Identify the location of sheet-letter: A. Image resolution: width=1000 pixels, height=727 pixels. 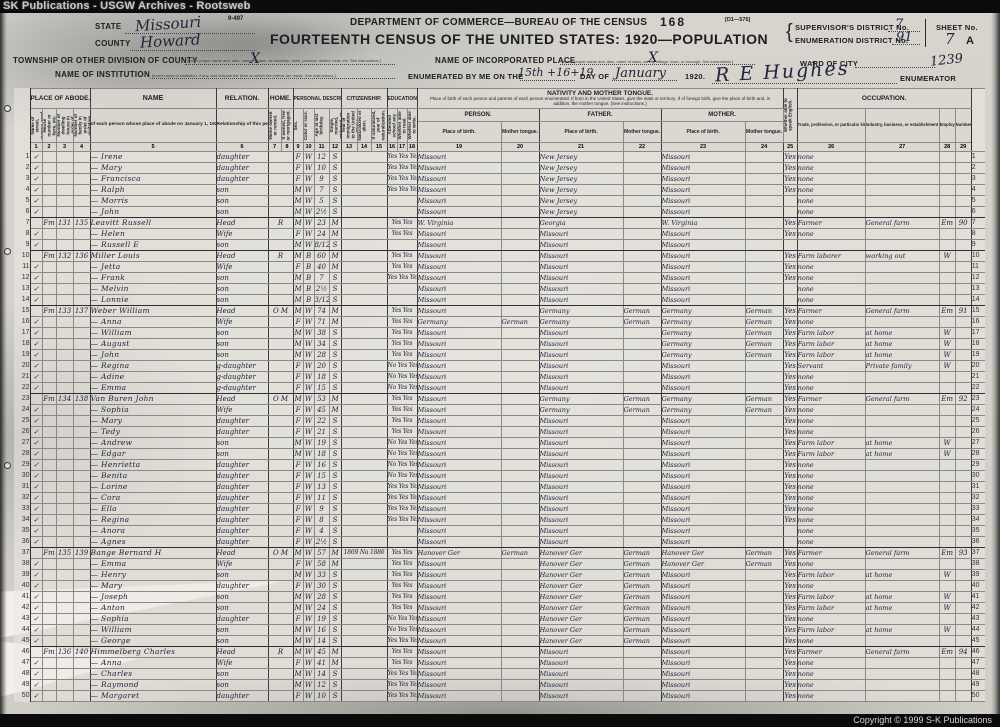
(970, 41).